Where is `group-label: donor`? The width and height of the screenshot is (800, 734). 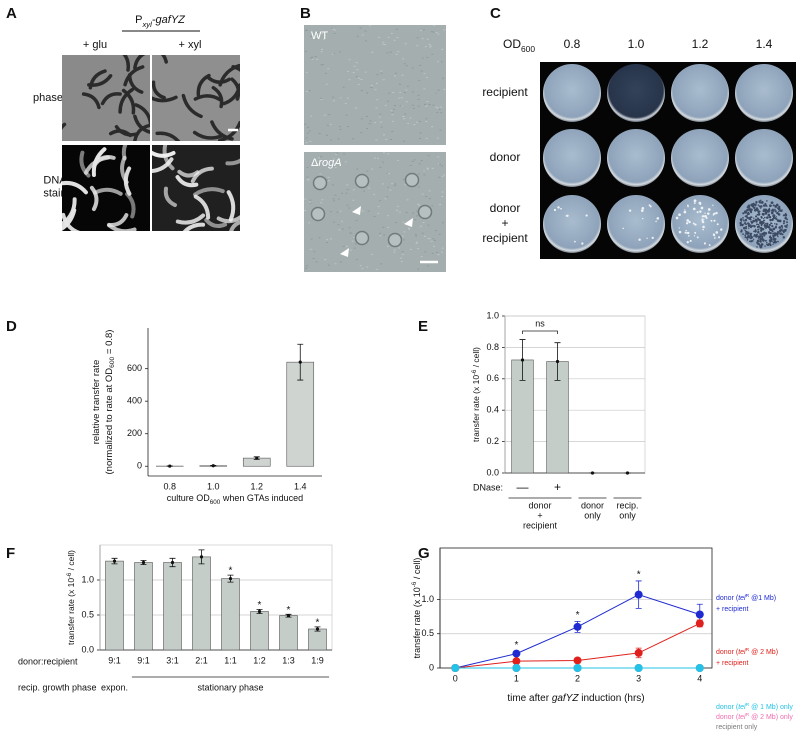
group-label: donor is located at coordinates (592, 505).